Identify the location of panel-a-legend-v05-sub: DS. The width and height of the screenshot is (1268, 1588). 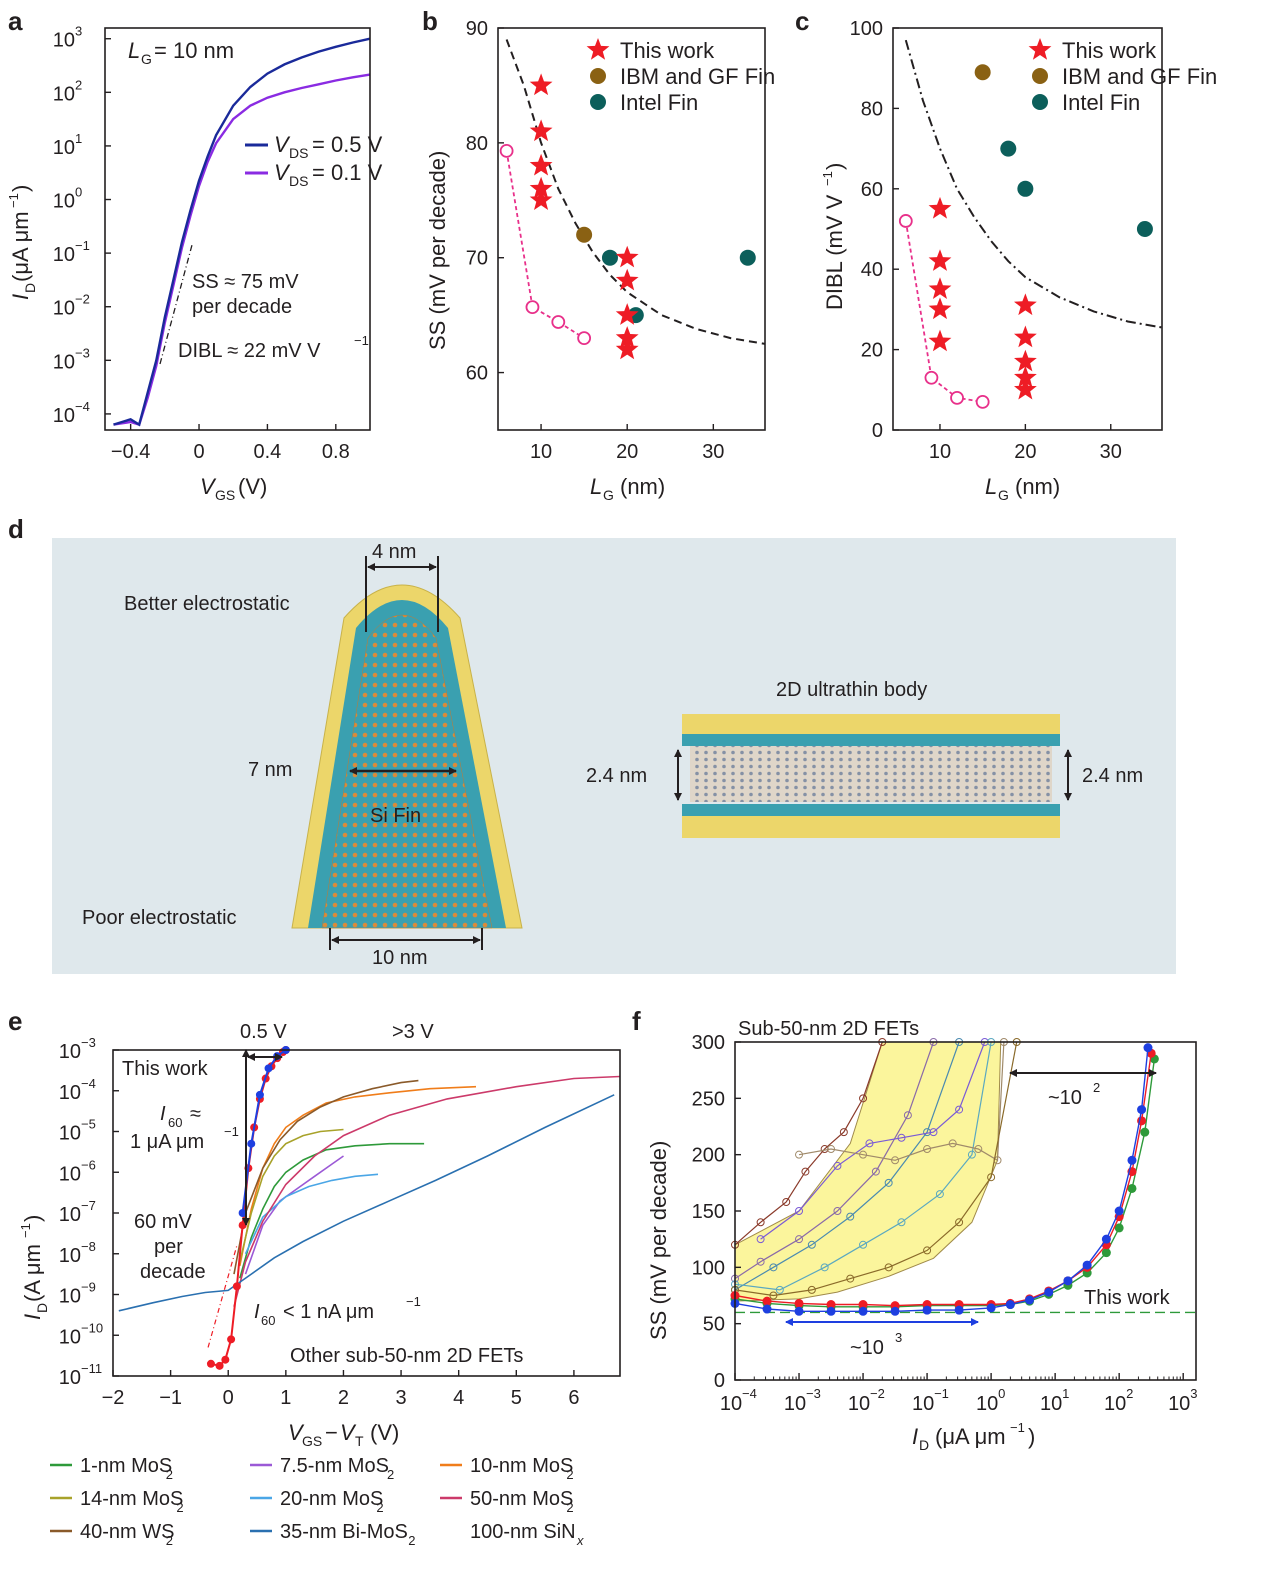
(298, 153).